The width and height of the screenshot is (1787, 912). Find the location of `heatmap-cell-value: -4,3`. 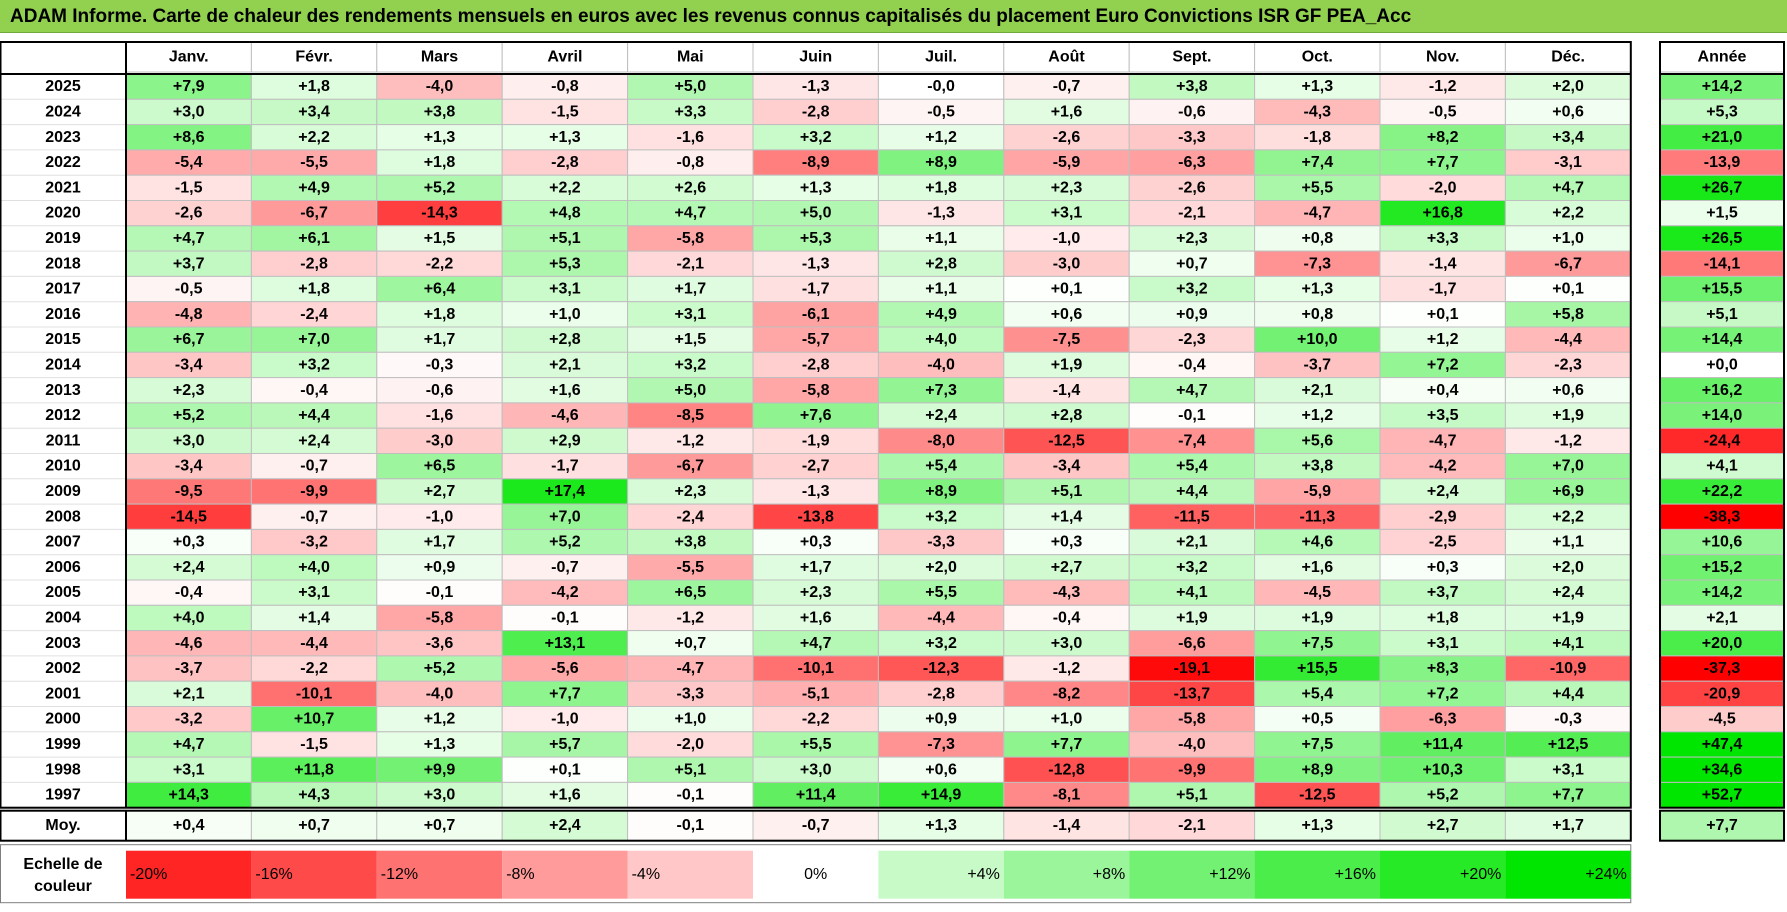

heatmap-cell-value: -4,3 is located at coordinates (1318, 111).